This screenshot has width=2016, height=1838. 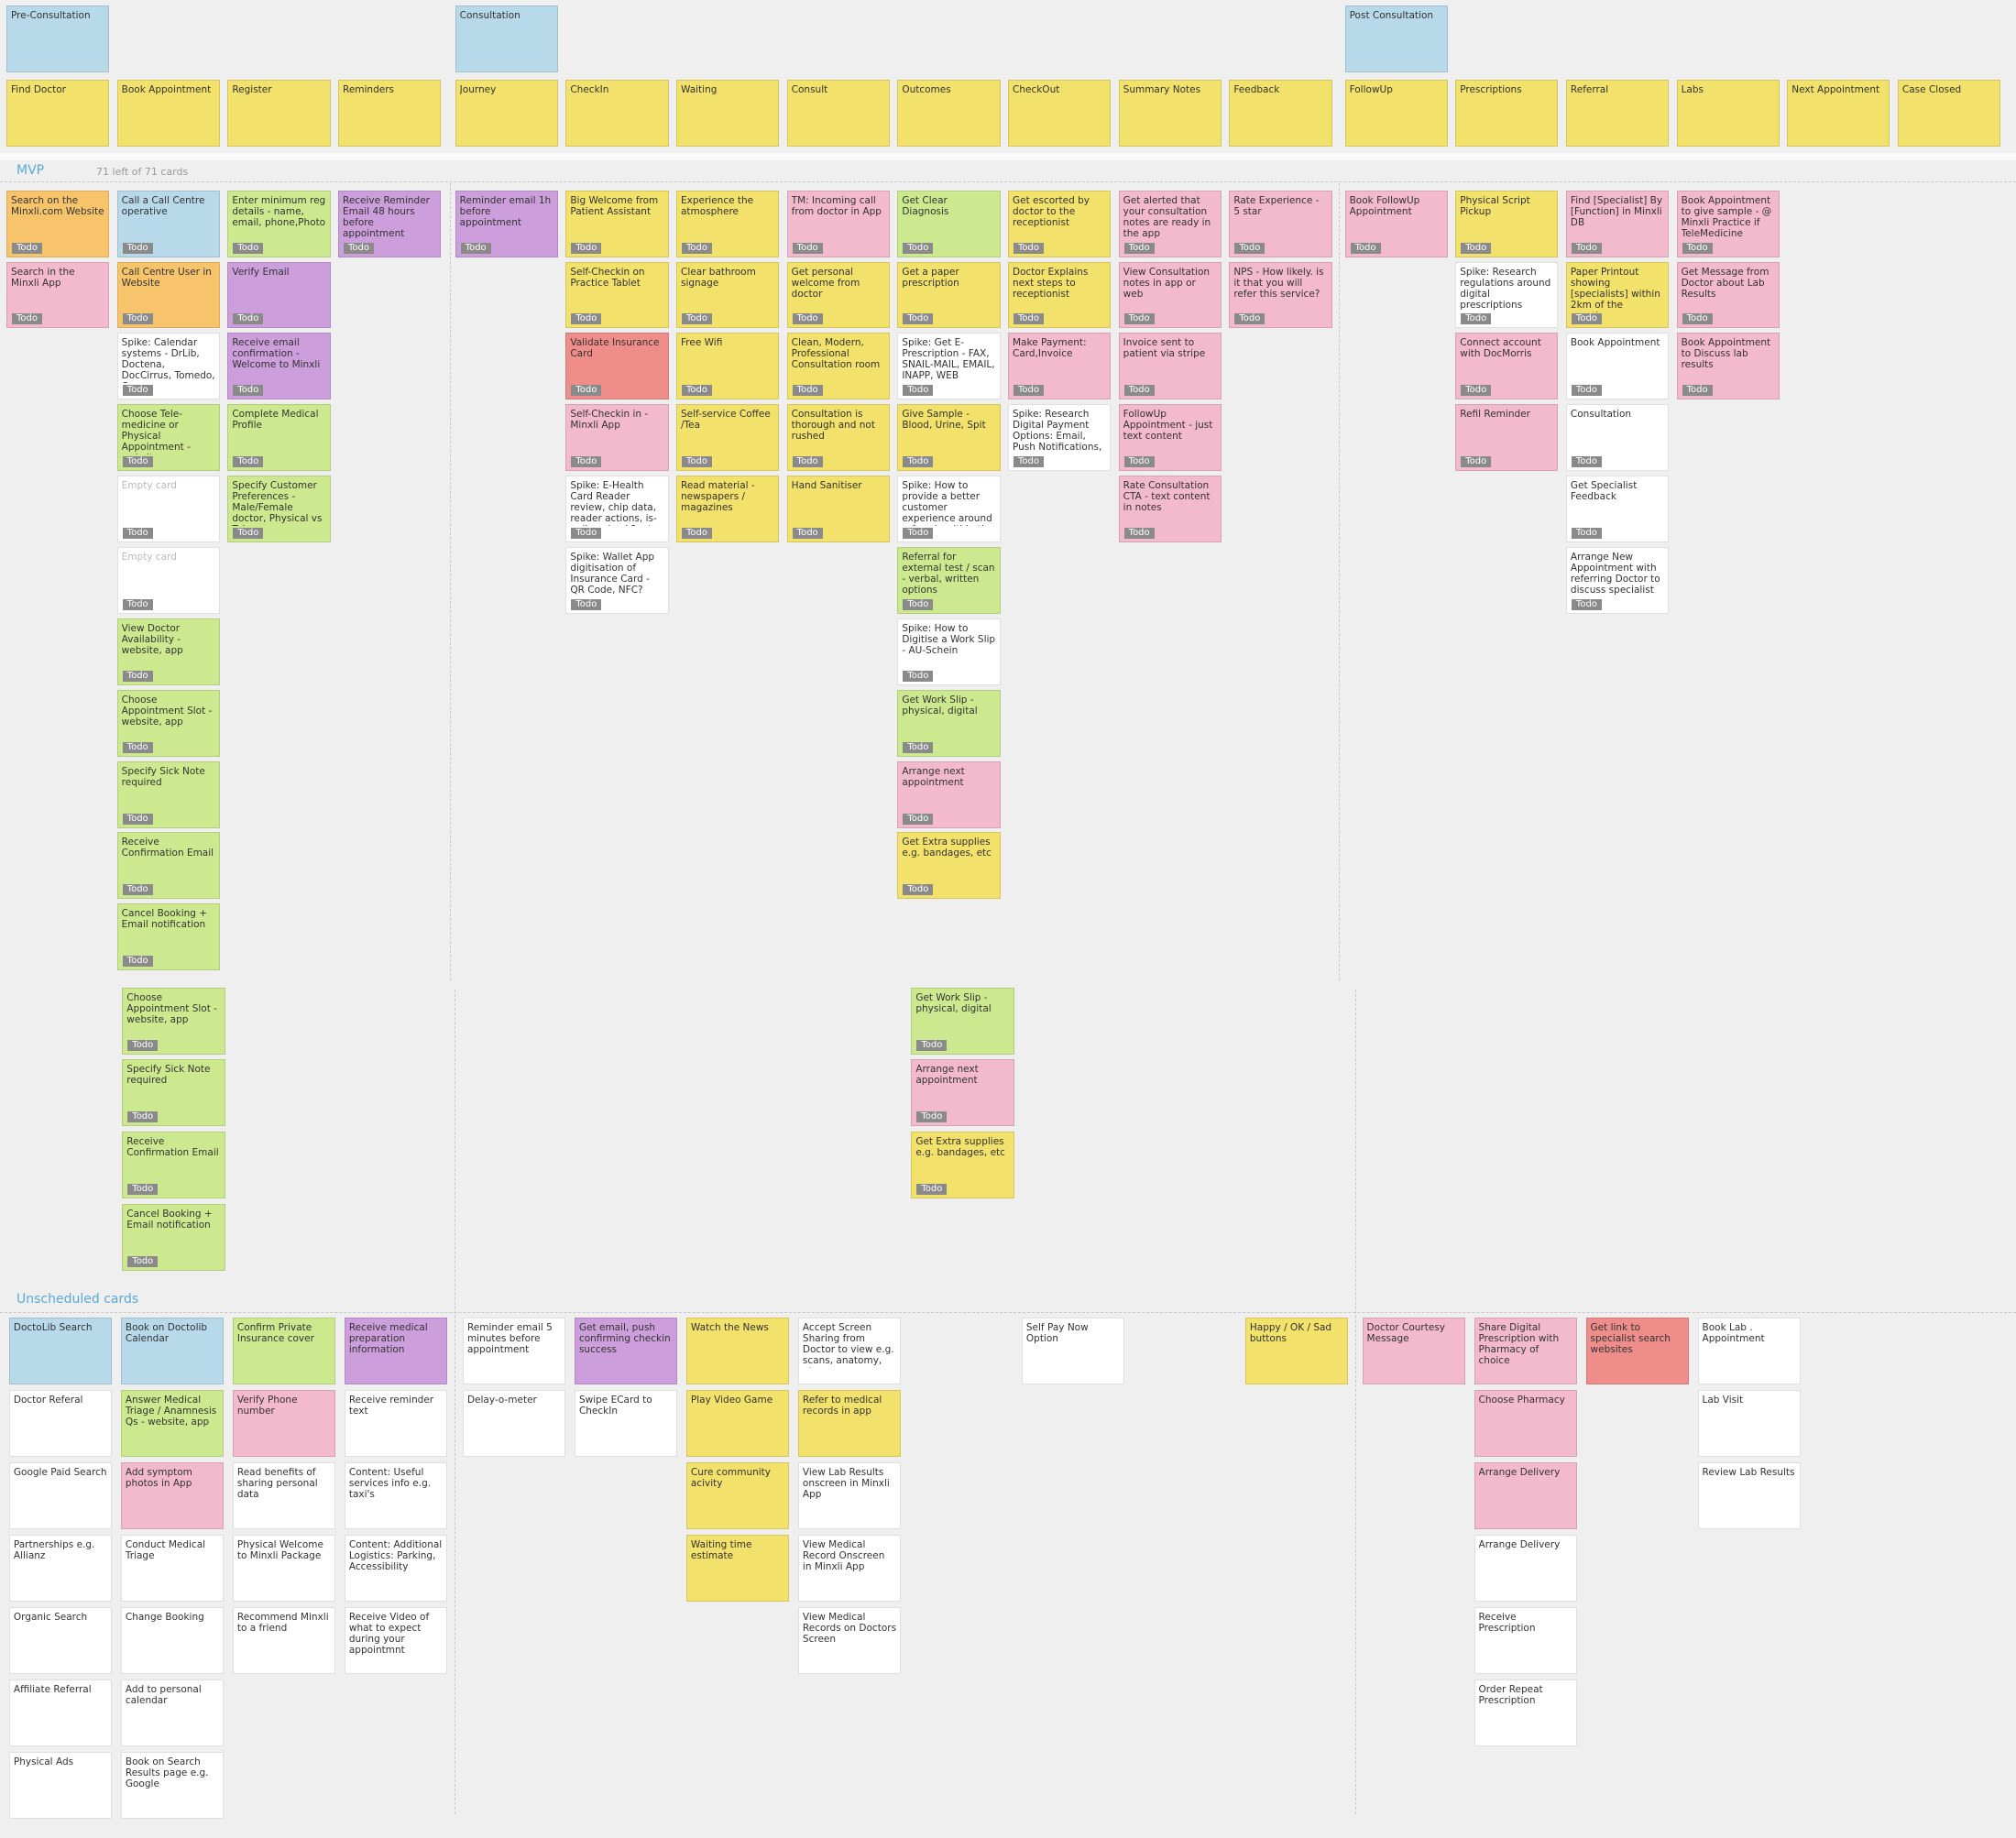 I want to click on card: Book on Doctolib Calendar, so click(x=172, y=1352).